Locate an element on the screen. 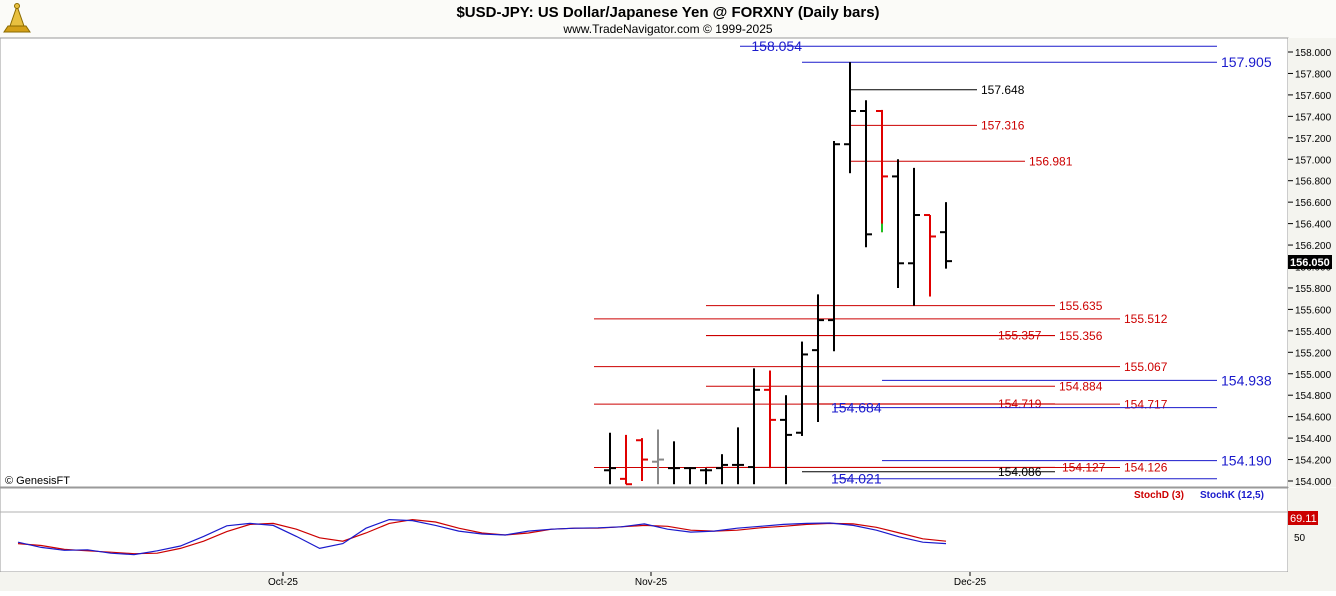 The image size is (1336, 596). legend-stochk: StochK (12,5) is located at coordinates (1232, 495).